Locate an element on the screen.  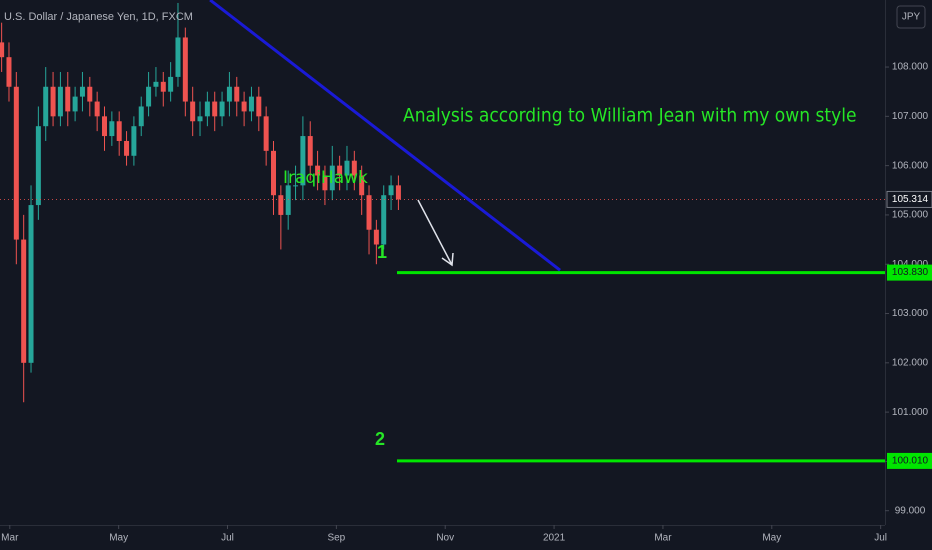
annotation: 2 is located at coordinates (380, 439).